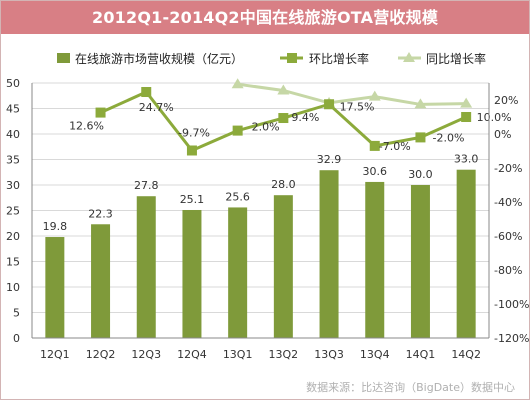 The height and width of the screenshot is (400, 530). Describe the element at coordinates (420, 174) in the screenshot. I see `bar-value-label: 30.0` at that location.